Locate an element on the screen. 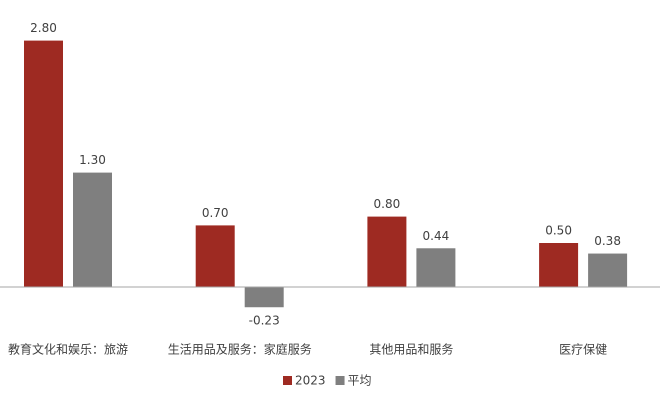 Image resolution: width=660 pixels, height=401 pixels. data-label: 2.80 is located at coordinates (43, 28).